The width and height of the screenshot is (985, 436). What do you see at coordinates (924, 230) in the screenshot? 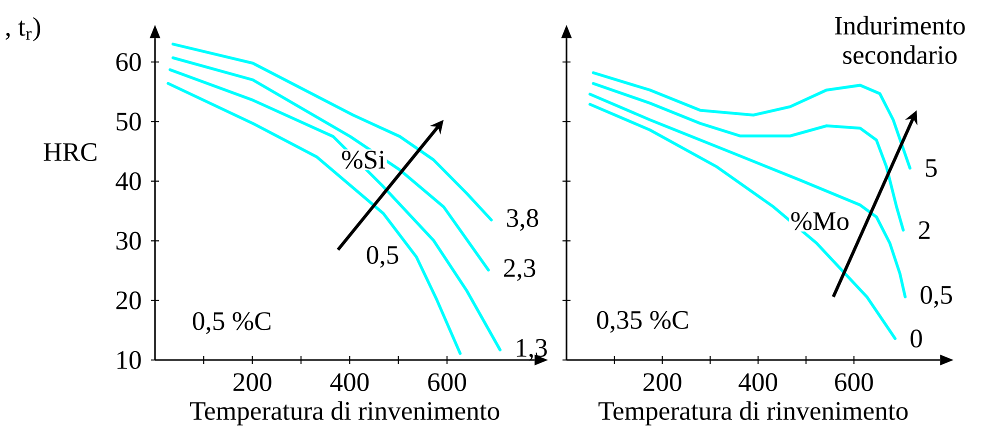
I see `series-label: 2` at bounding box center [924, 230].